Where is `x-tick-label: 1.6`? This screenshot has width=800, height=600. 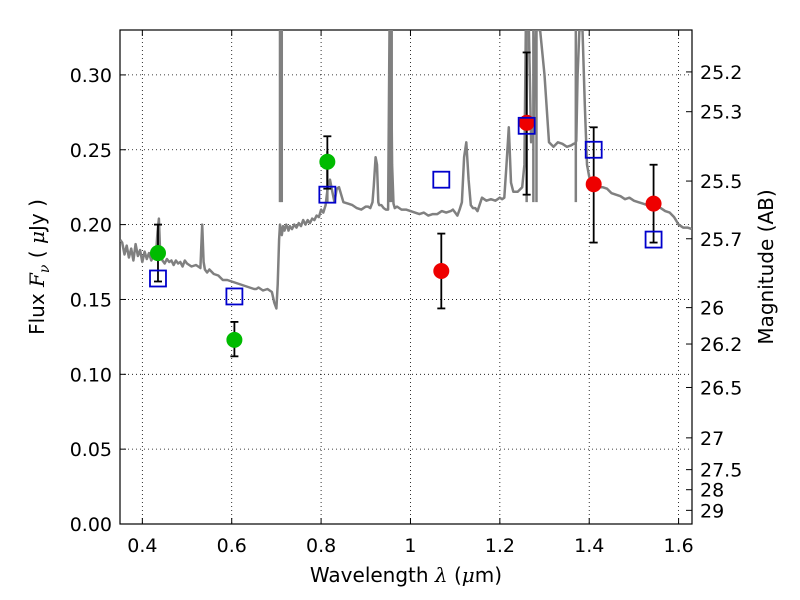
x-tick-label: 1.6 is located at coordinates (678, 546).